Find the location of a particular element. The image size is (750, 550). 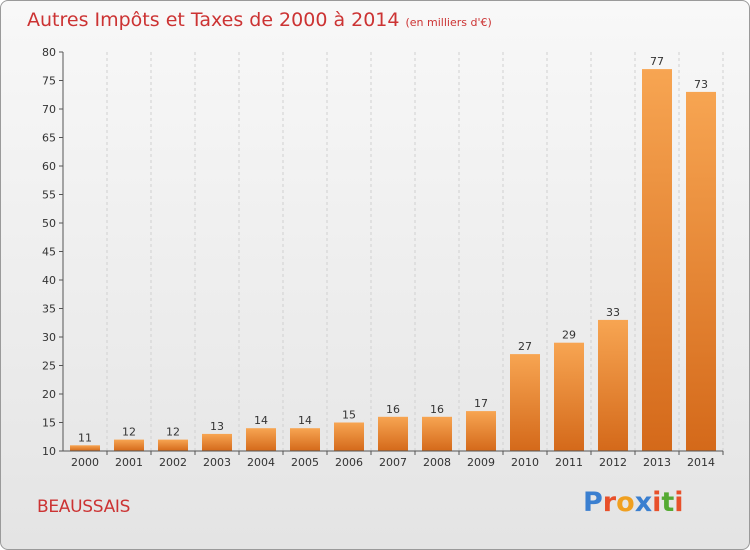

brand-letter: x is located at coordinates (643, 502).